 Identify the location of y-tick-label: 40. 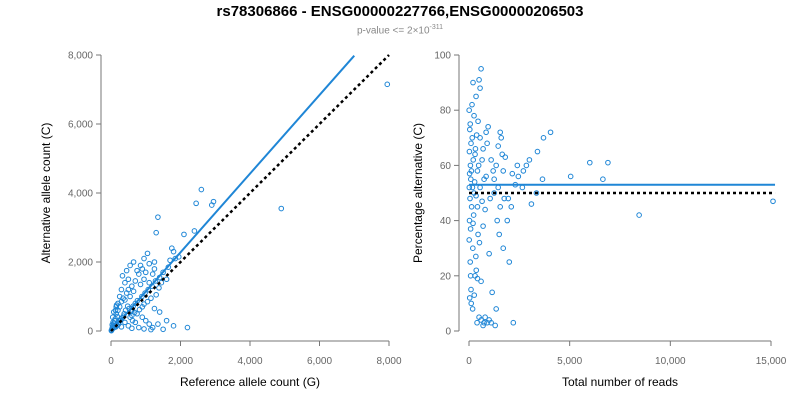
(446, 221).